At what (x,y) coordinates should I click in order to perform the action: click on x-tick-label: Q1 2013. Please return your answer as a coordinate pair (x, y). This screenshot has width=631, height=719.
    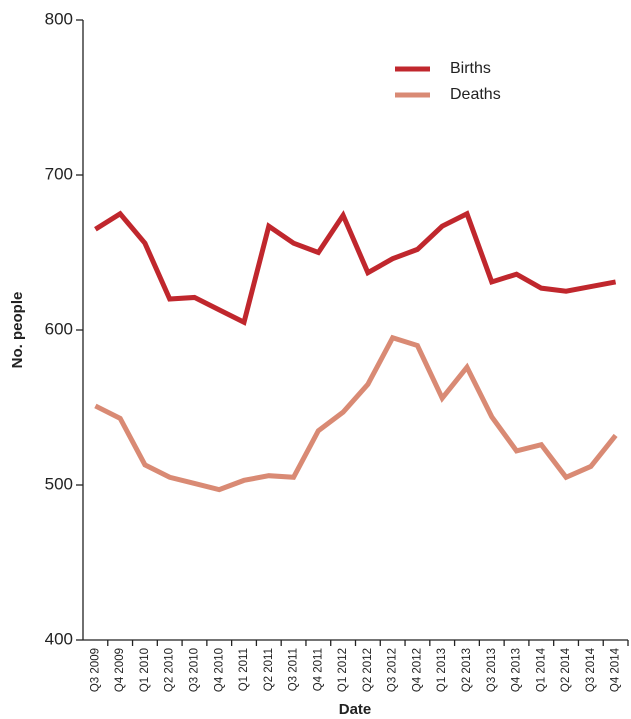
    Looking at the image, I should click on (442, 670).